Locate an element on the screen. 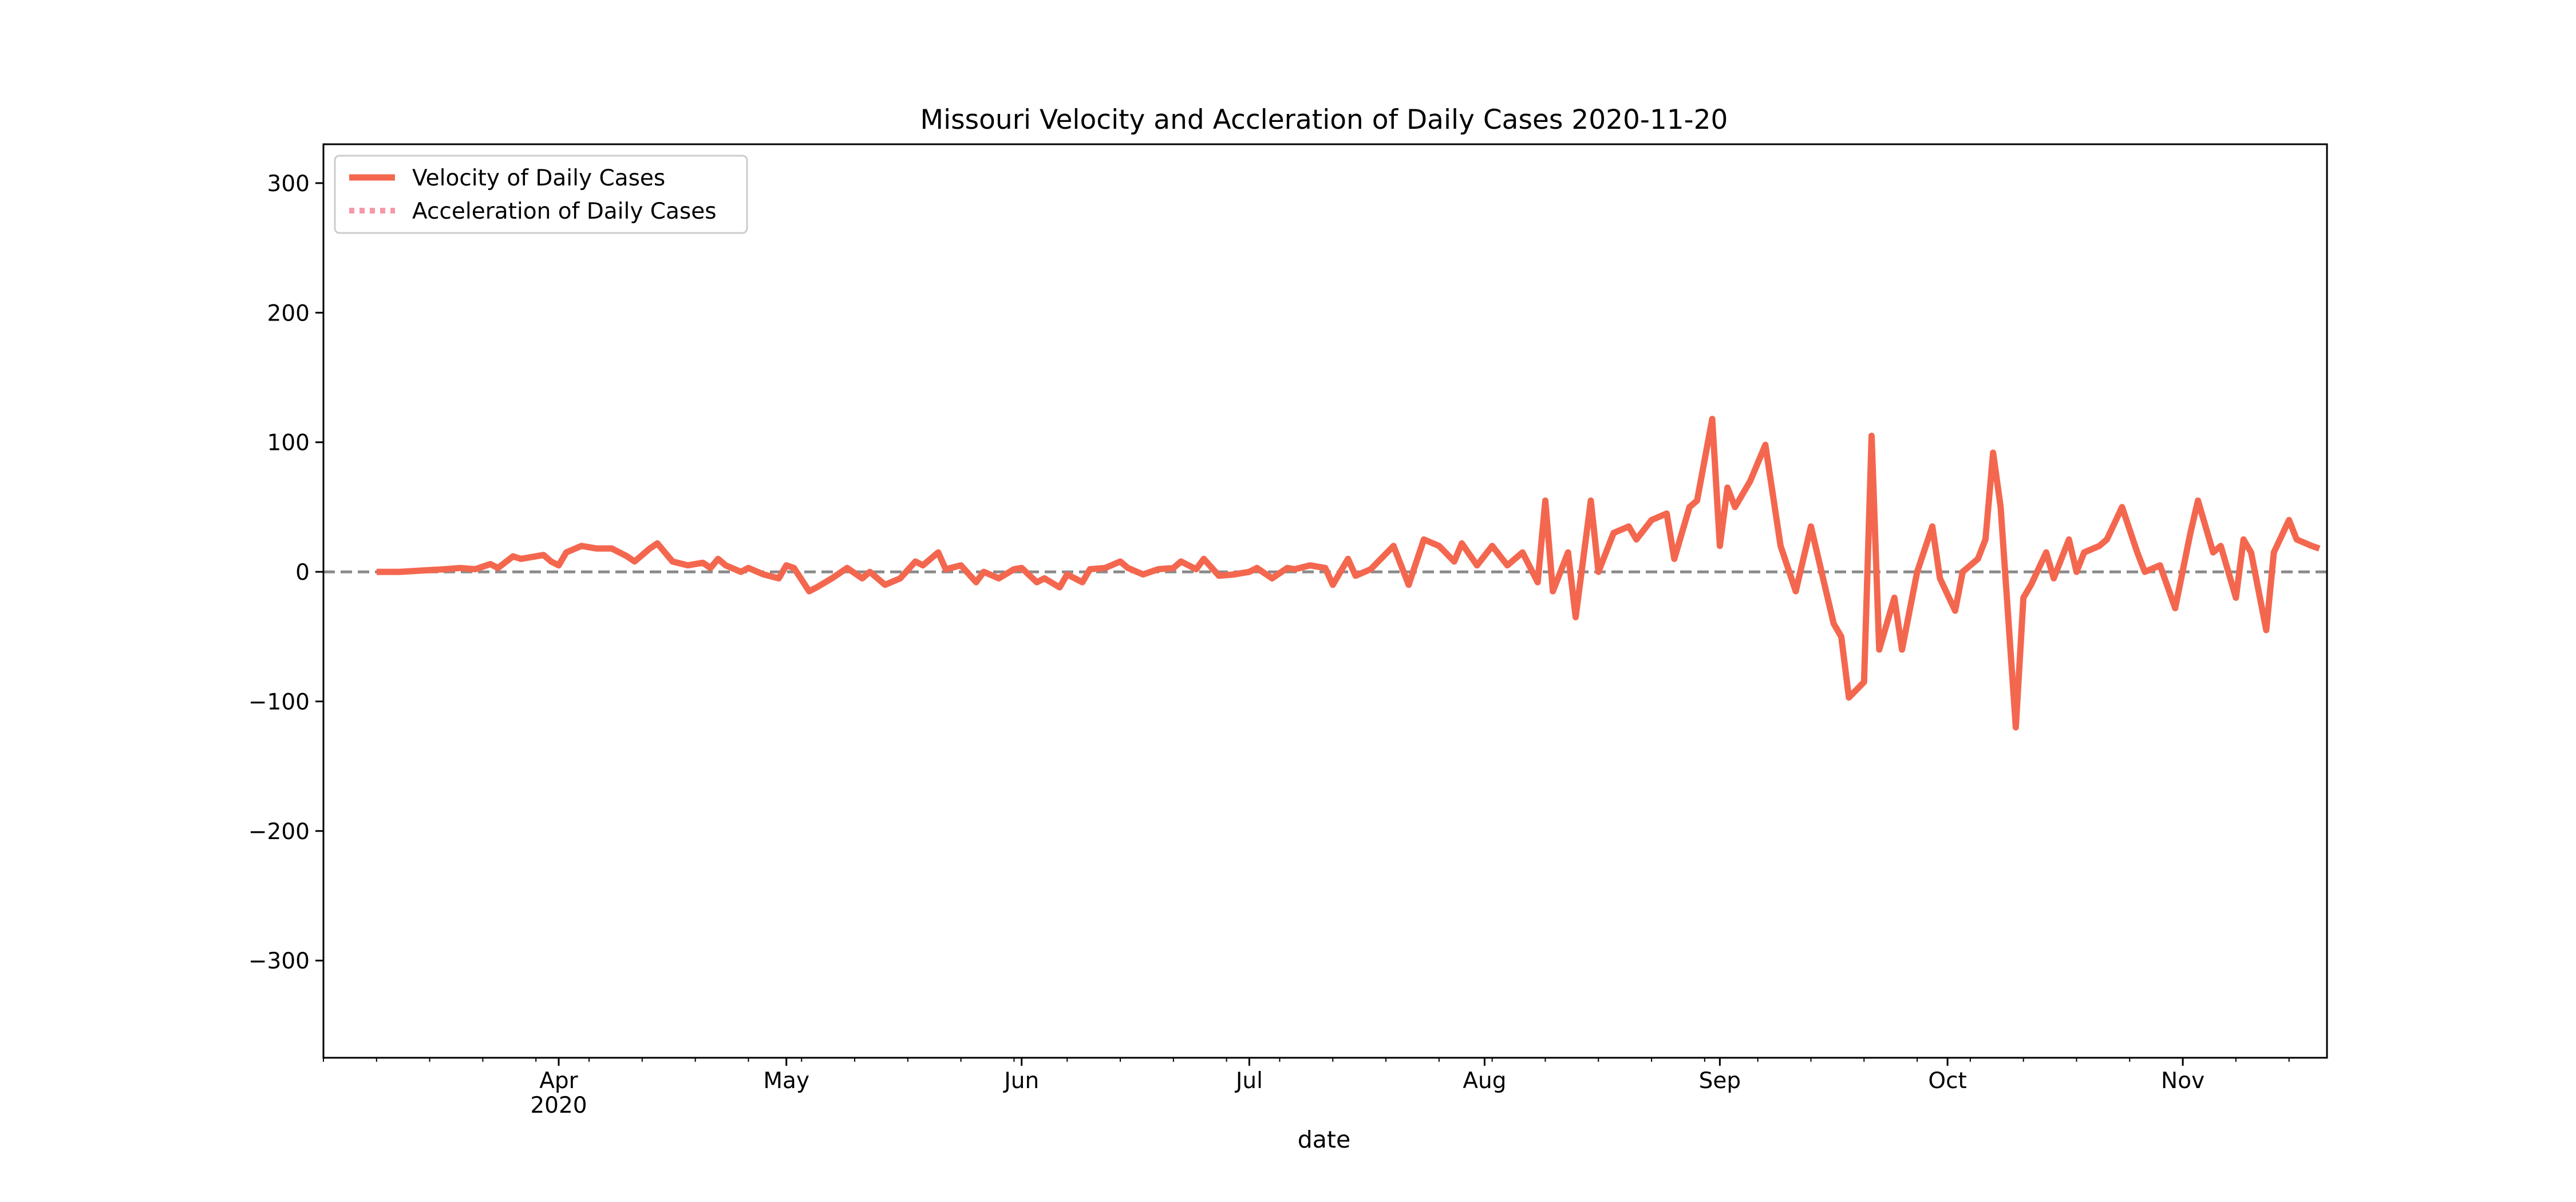 Image resolution: width=2576 pixels, height=1202 pixels. x-tick-label: Jun is located at coordinates (1020, 1081).